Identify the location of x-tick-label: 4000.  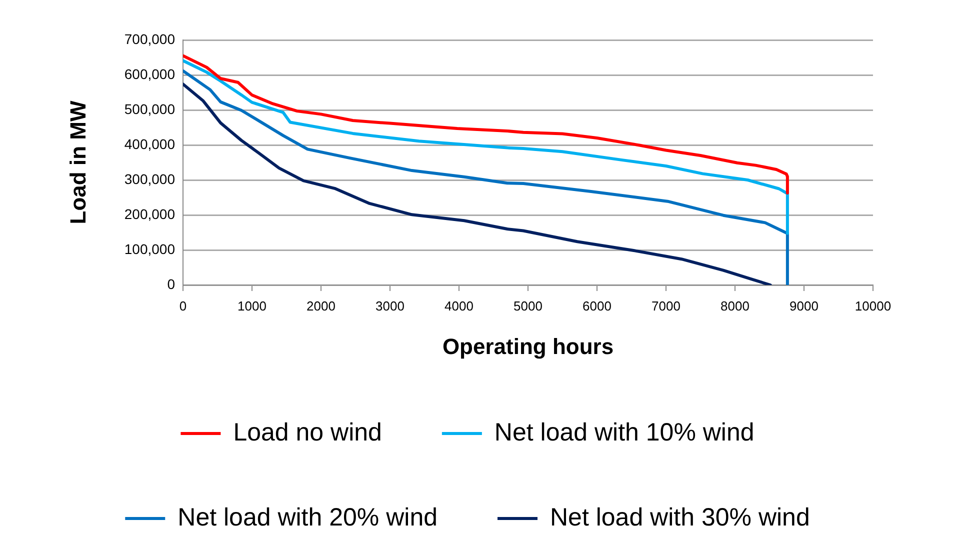
(459, 306).